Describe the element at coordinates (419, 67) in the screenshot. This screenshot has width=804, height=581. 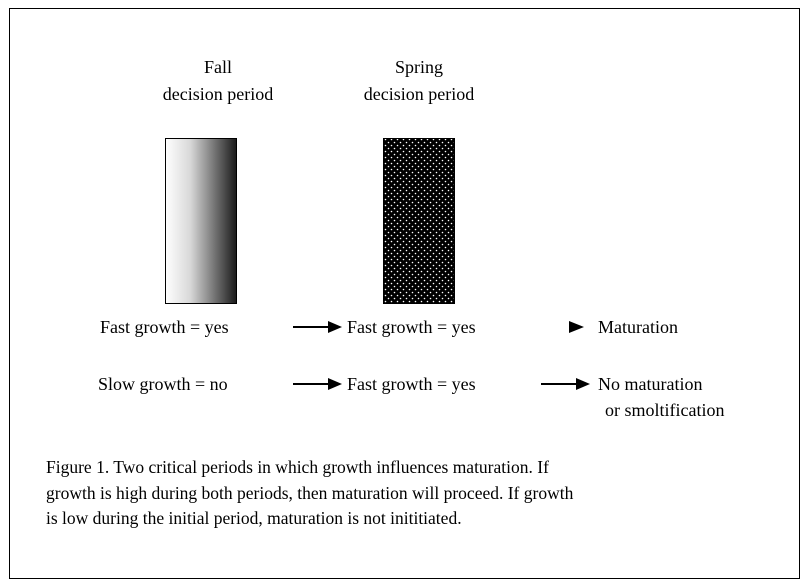
I see `period-title: Spring` at that location.